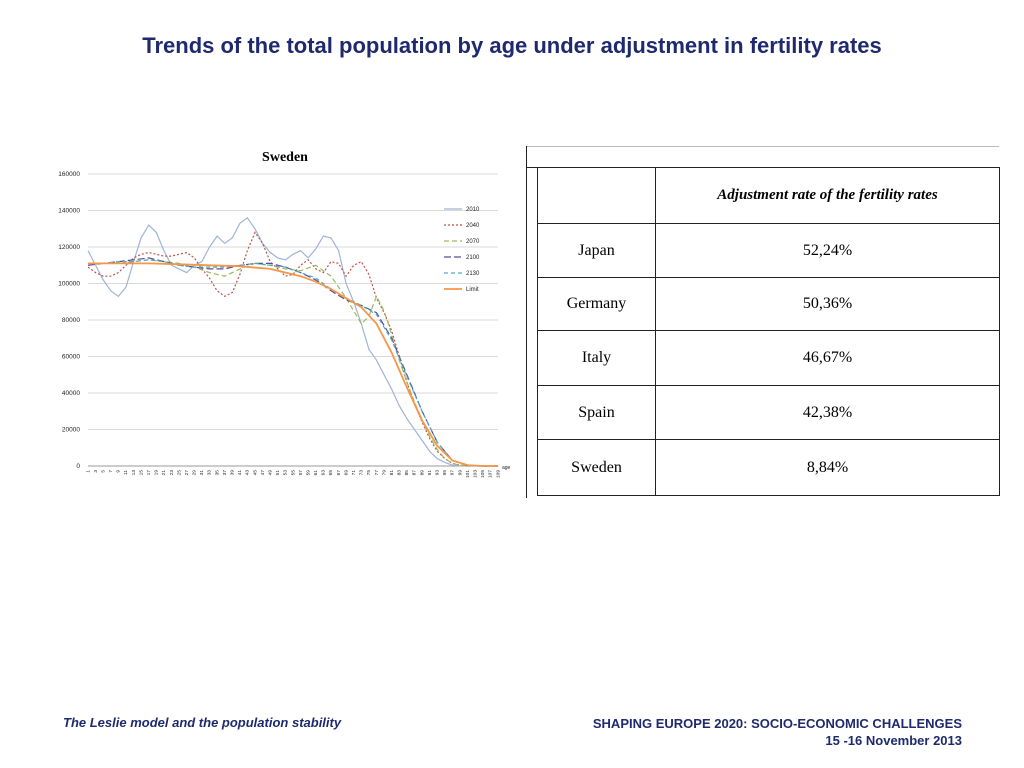  What do you see at coordinates (473, 274) in the screenshot?
I see `legend-label: 2130` at bounding box center [473, 274].